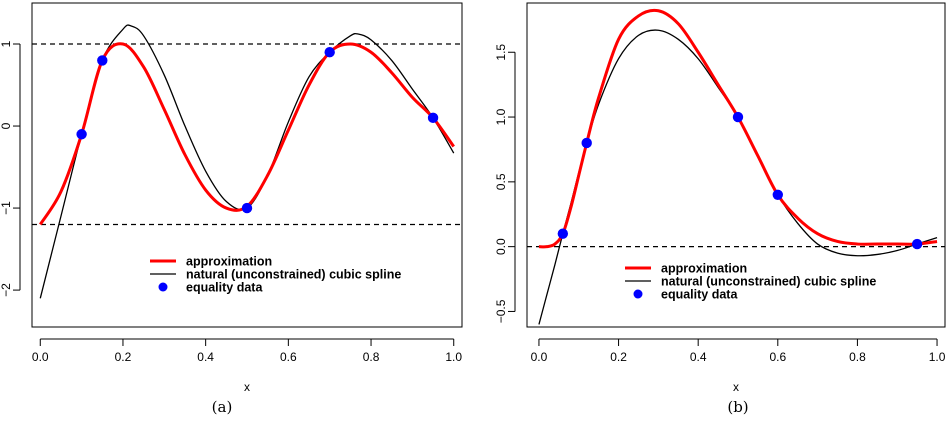 Image resolution: width=948 pixels, height=432 pixels. I want to click on y-tick-label: −1, so click(6, 208).